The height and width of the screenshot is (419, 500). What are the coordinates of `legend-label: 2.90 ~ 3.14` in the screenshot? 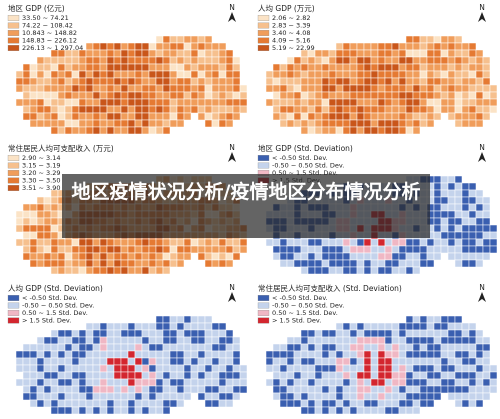 It's located at (41, 158).